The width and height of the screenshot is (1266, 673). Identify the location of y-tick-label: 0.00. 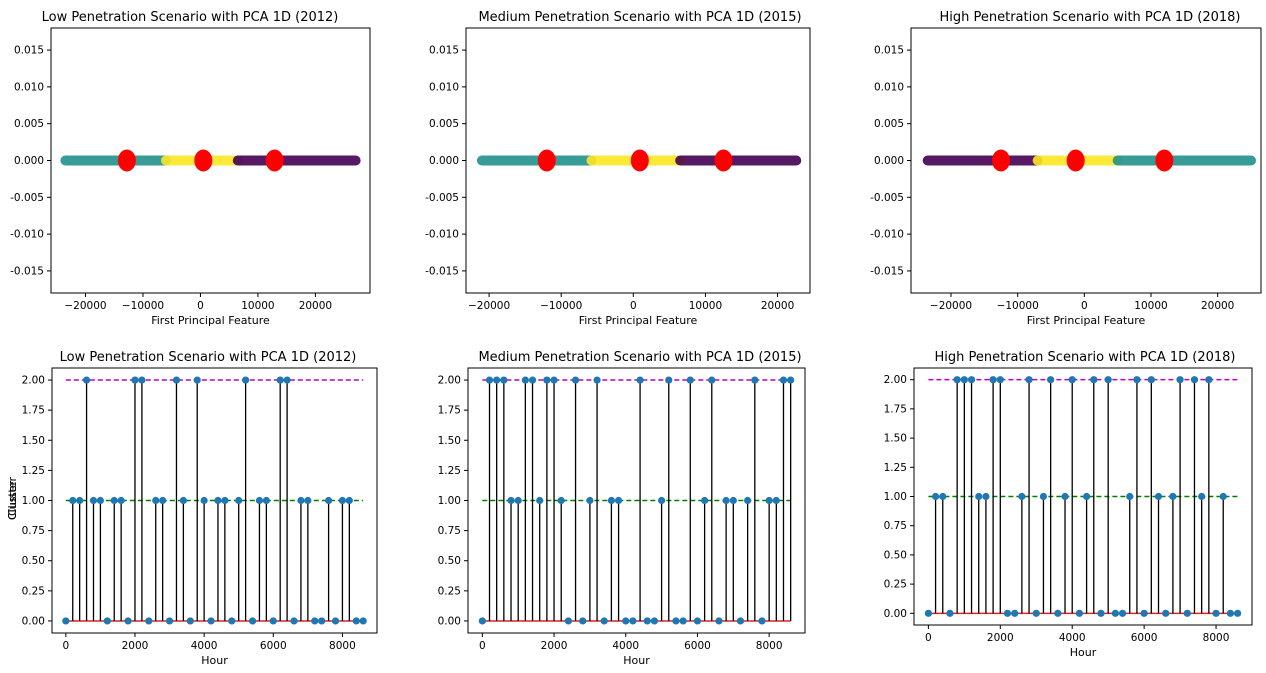
(449, 621).